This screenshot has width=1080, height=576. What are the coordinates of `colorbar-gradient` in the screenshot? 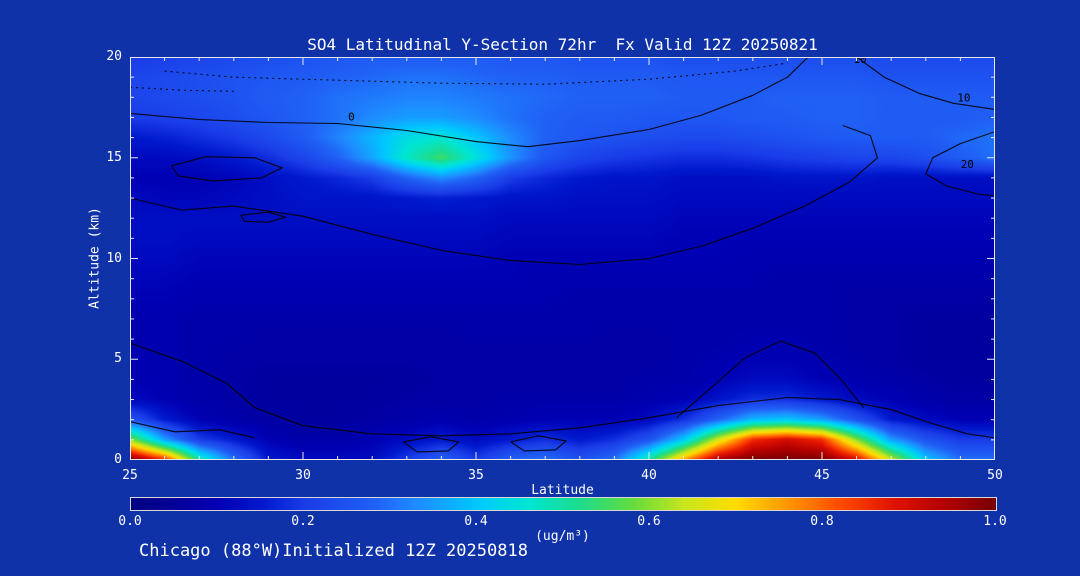 It's located at (563, 504).